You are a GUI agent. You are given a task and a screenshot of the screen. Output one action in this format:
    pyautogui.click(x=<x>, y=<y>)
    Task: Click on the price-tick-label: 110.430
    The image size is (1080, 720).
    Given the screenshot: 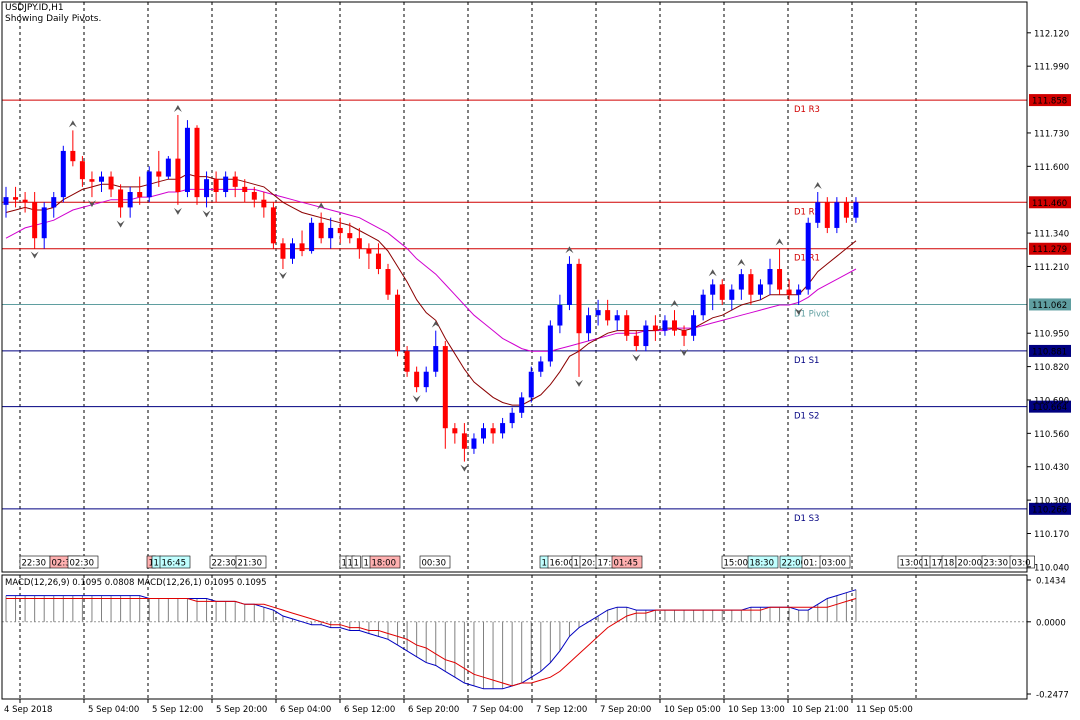 What is the action you would take?
    pyautogui.click(x=1051, y=468)
    